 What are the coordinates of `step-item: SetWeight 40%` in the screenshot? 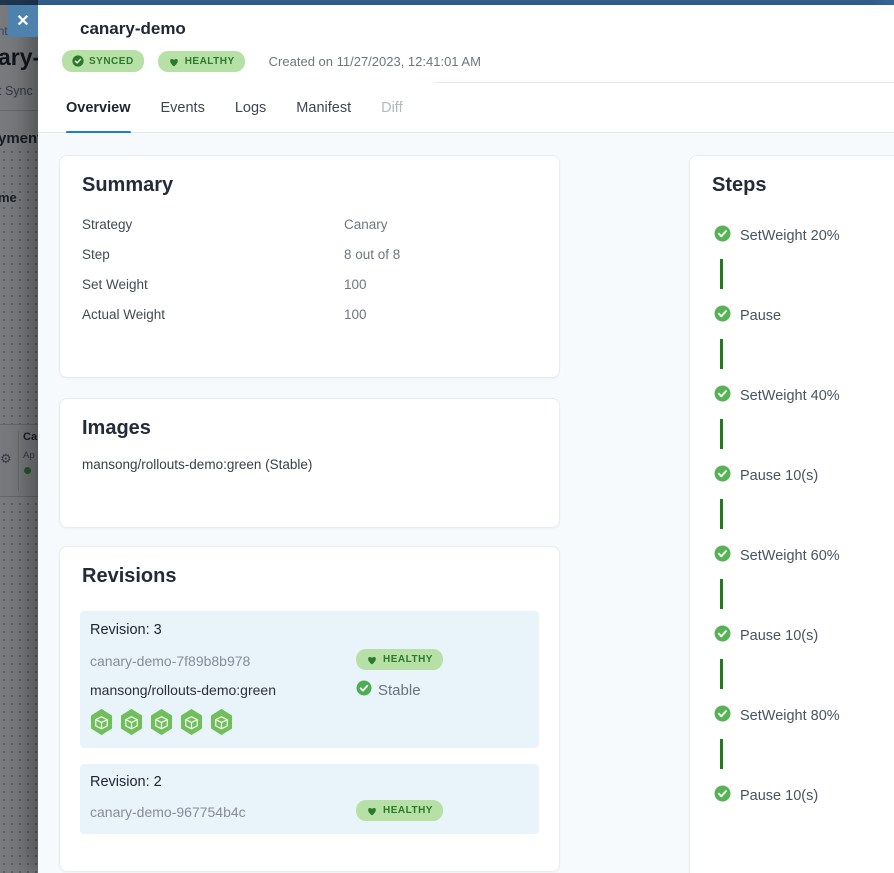 It's located at (804, 396).